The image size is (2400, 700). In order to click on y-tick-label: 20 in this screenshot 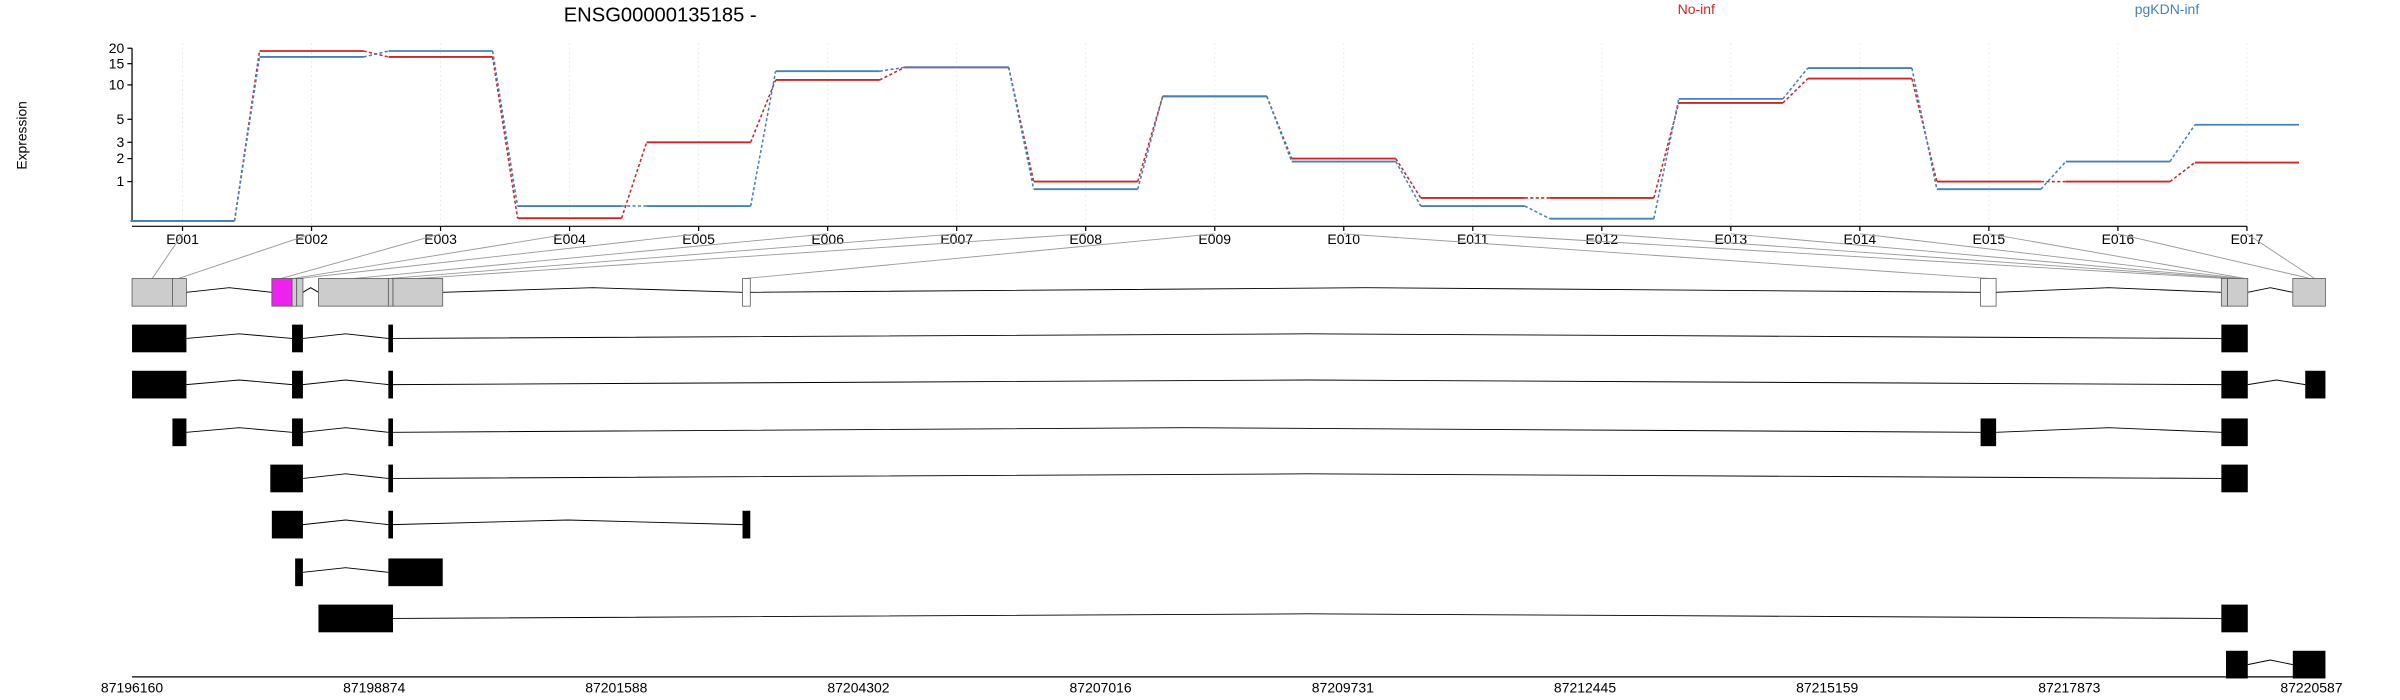, I will do `click(117, 48)`.